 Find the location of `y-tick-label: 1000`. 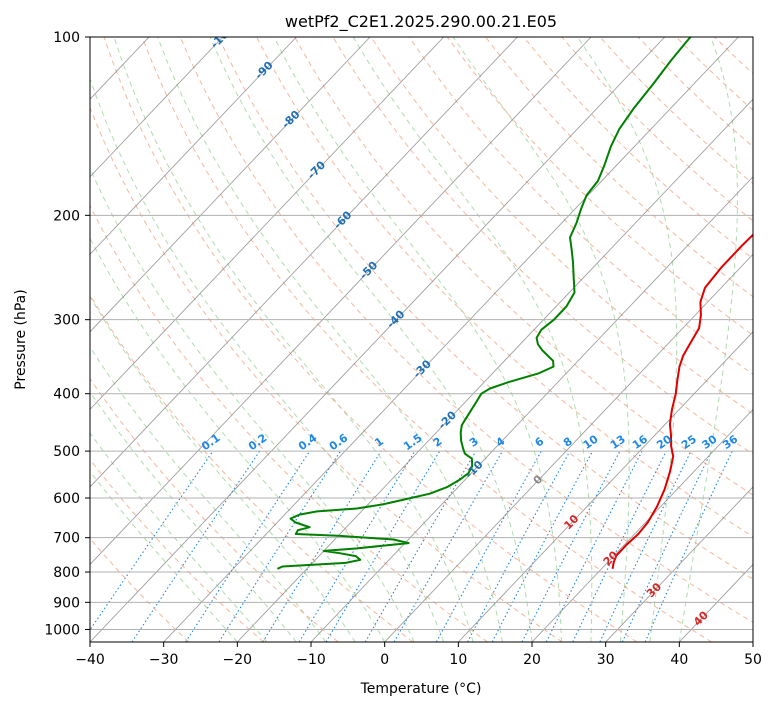

y-tick-label: 1000 is located at coordinates (62, 630).